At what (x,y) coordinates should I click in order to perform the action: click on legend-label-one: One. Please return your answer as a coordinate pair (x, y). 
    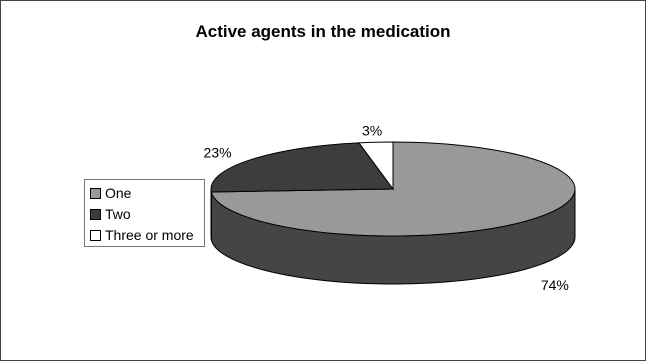
    Looking at the image, I should click on (118, 193).